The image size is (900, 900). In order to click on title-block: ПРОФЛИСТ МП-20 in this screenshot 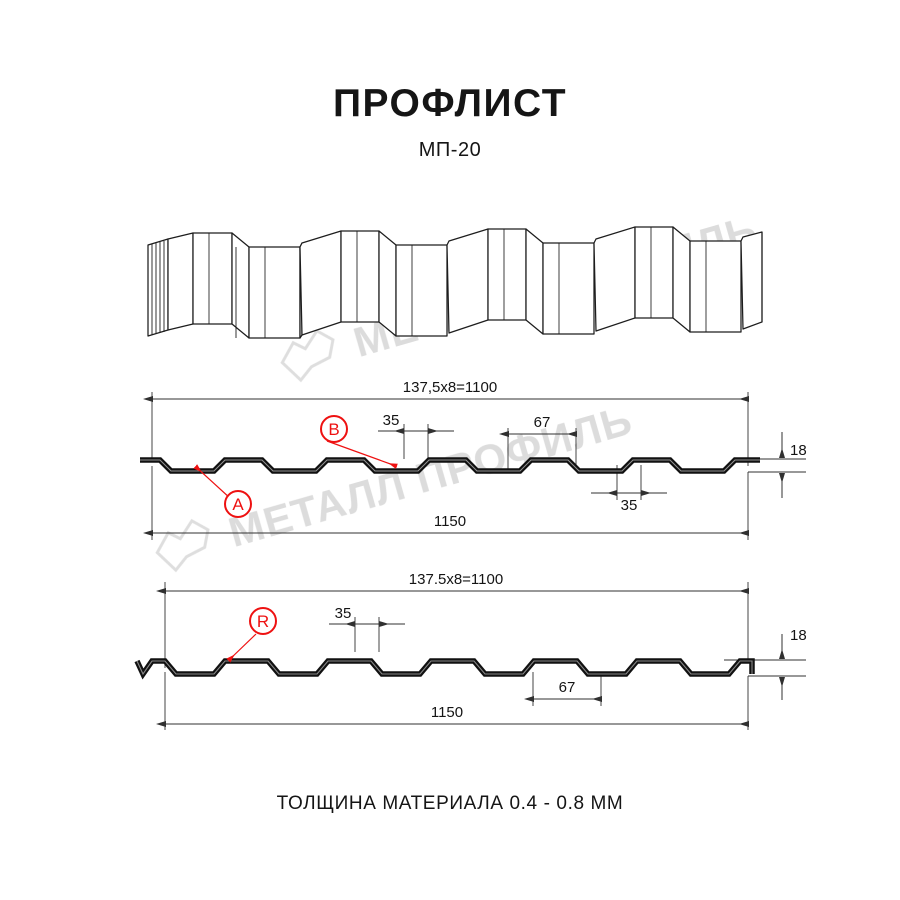, I will do `click(450, 122)`.